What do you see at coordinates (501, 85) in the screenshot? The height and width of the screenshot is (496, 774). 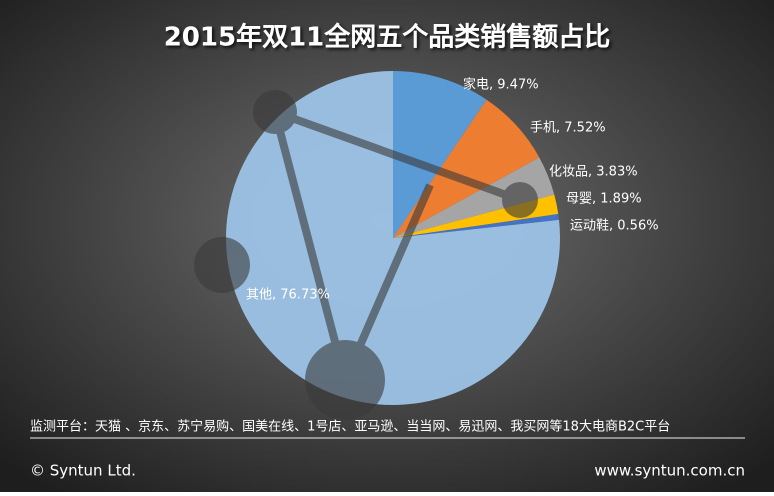 I see `data-label: 家电, 9.47%` at bounding box center [501, 85].